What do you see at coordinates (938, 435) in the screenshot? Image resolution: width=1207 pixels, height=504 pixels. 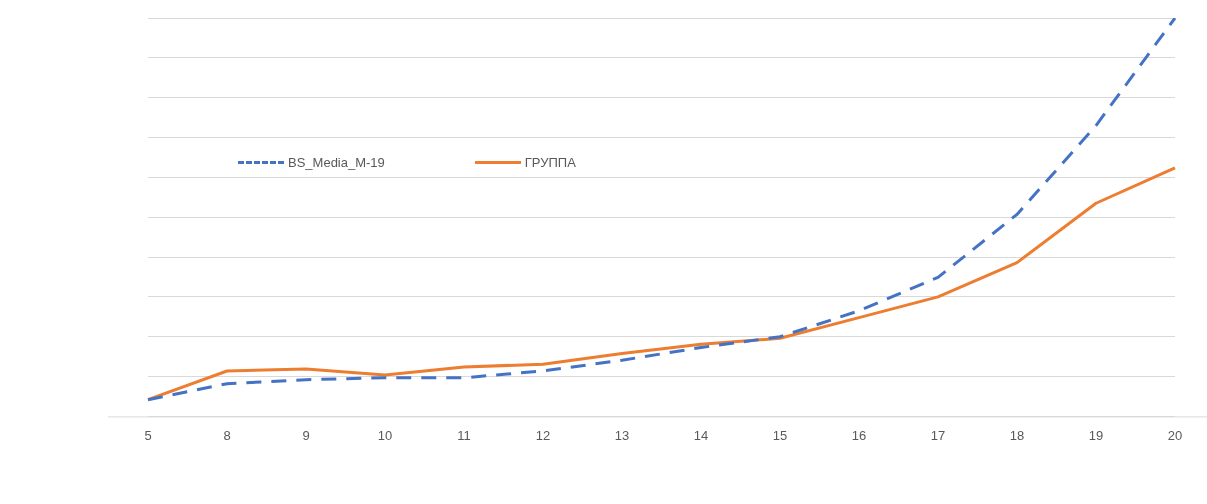 I see `x-tick-label: 17` at bounding box center [938, 435].